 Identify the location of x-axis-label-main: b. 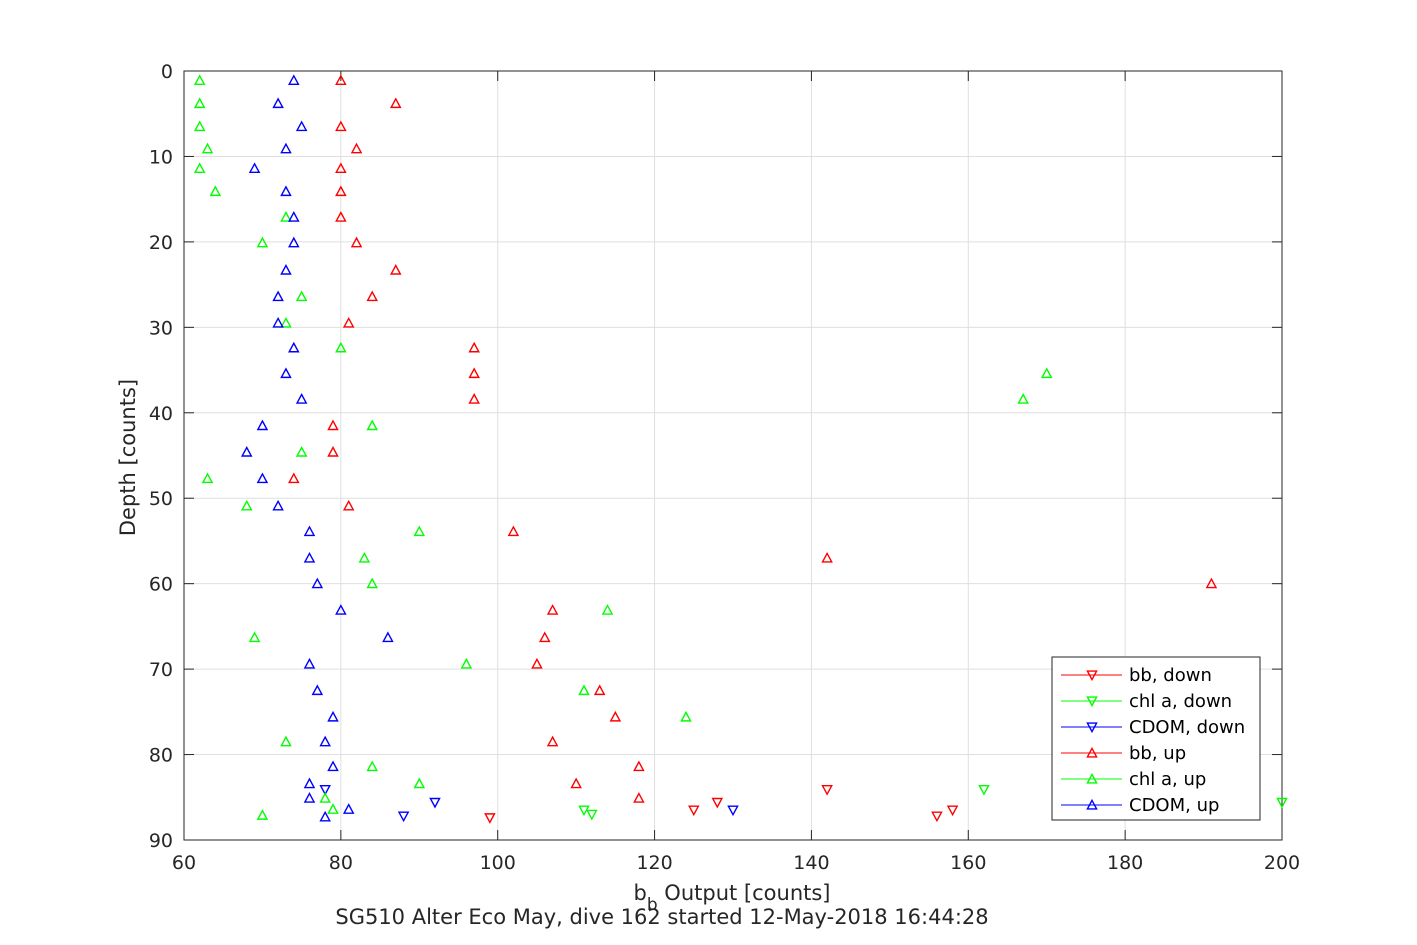
(639, 893).